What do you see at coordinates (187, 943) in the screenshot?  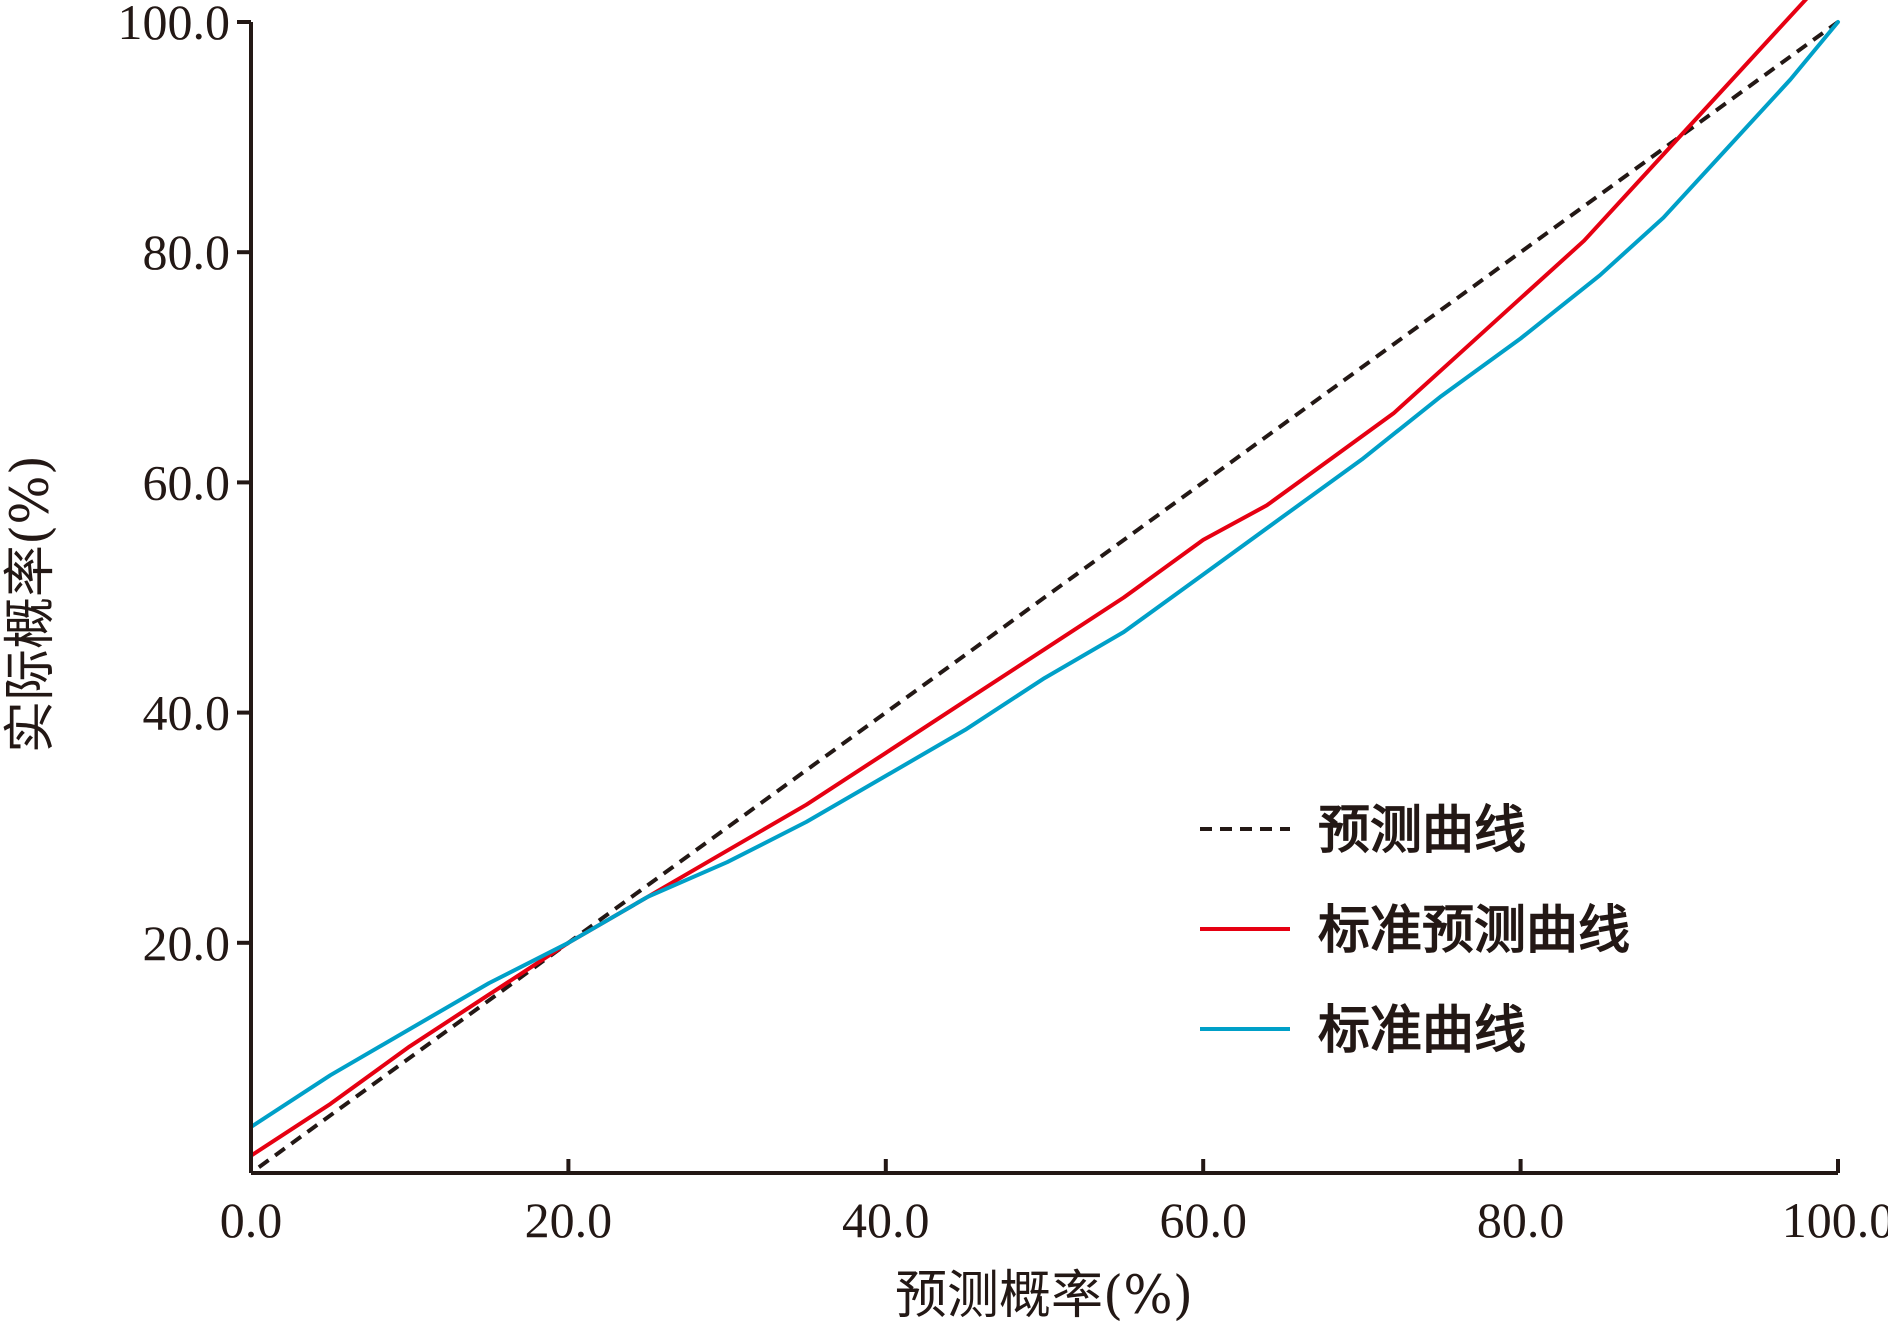 I see `y-tick-label: 20.0` at bounding box center [187, 943].